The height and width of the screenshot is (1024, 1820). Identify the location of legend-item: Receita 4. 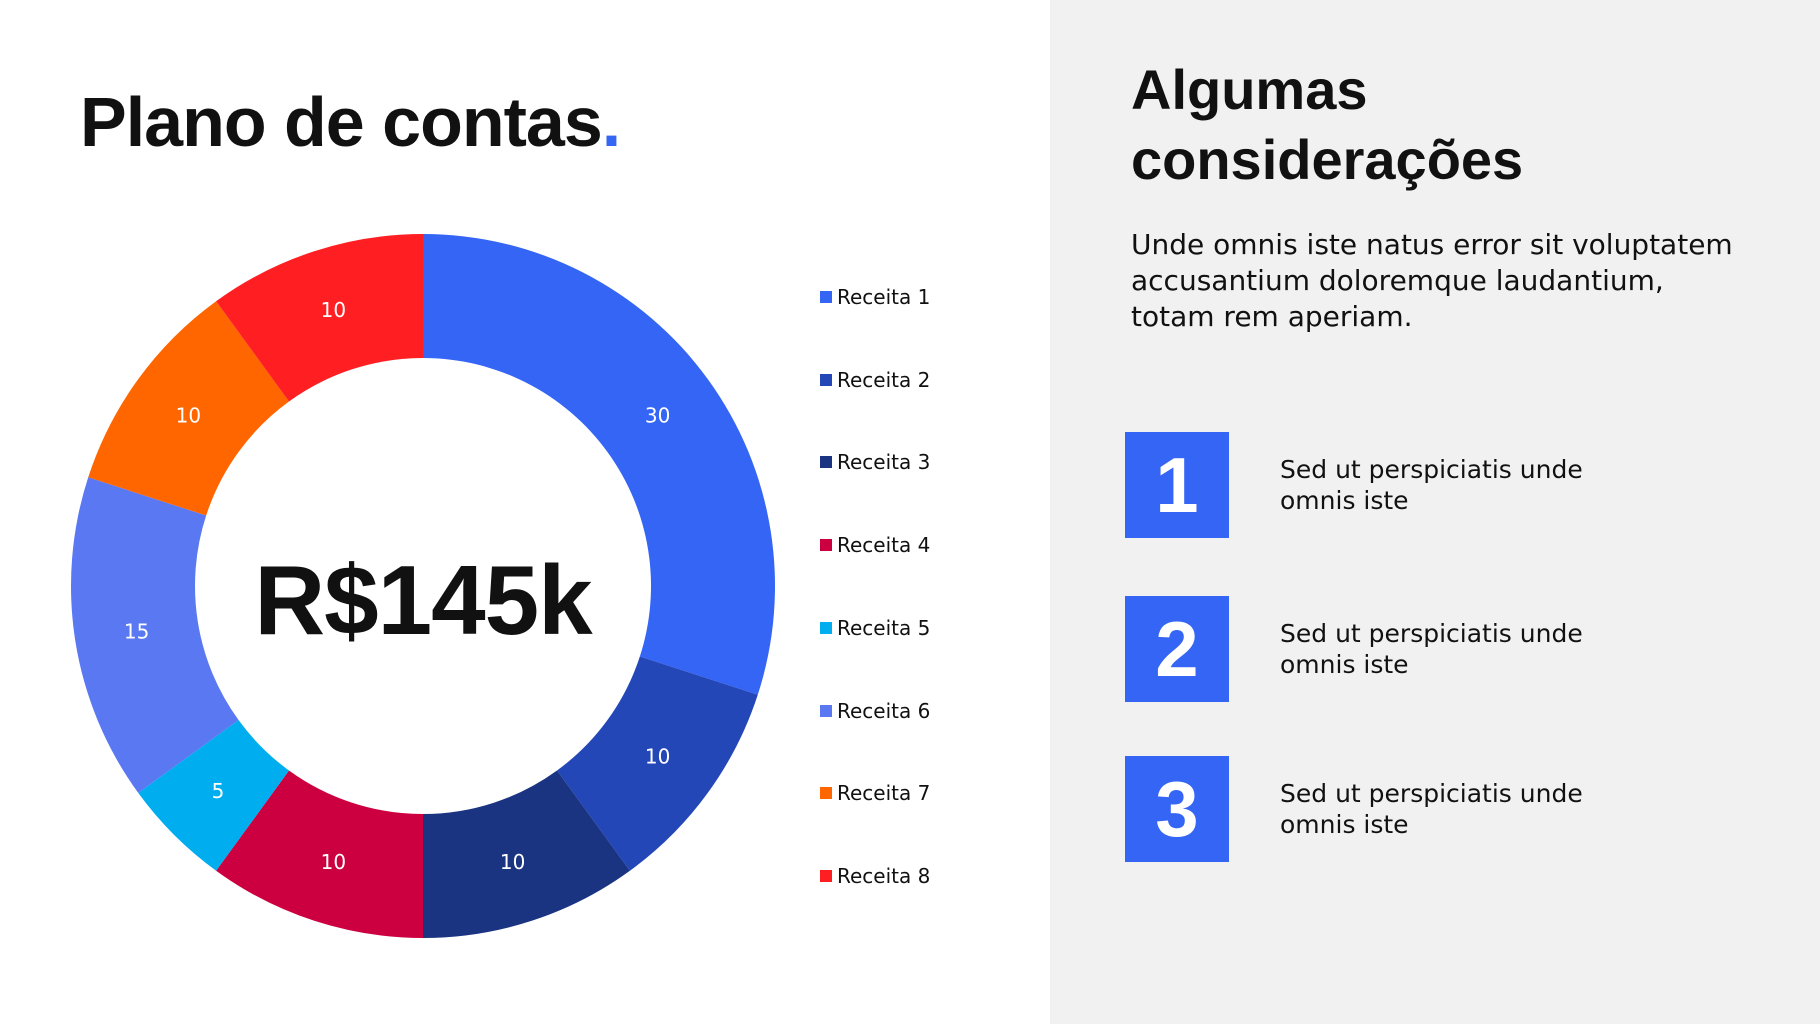
(875, 545).